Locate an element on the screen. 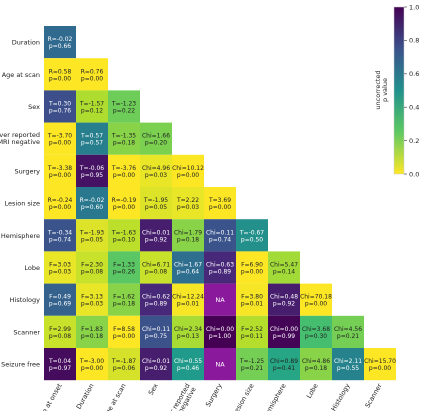  cell-label: F=3.80 p=0.01 is located at coordinates (252, 301).